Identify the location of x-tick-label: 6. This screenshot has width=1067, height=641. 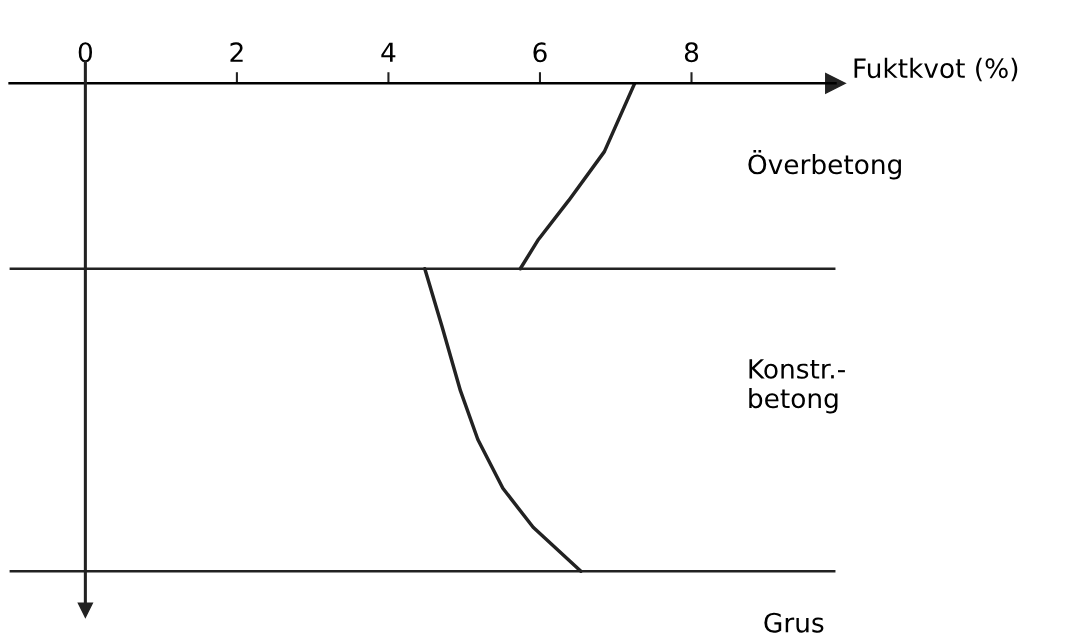
(540, 52).